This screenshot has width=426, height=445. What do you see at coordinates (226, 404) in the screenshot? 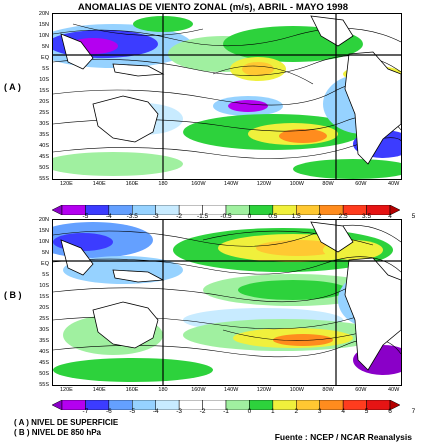
I see `panel-b-colorbar` at bounding box center [226, 404].